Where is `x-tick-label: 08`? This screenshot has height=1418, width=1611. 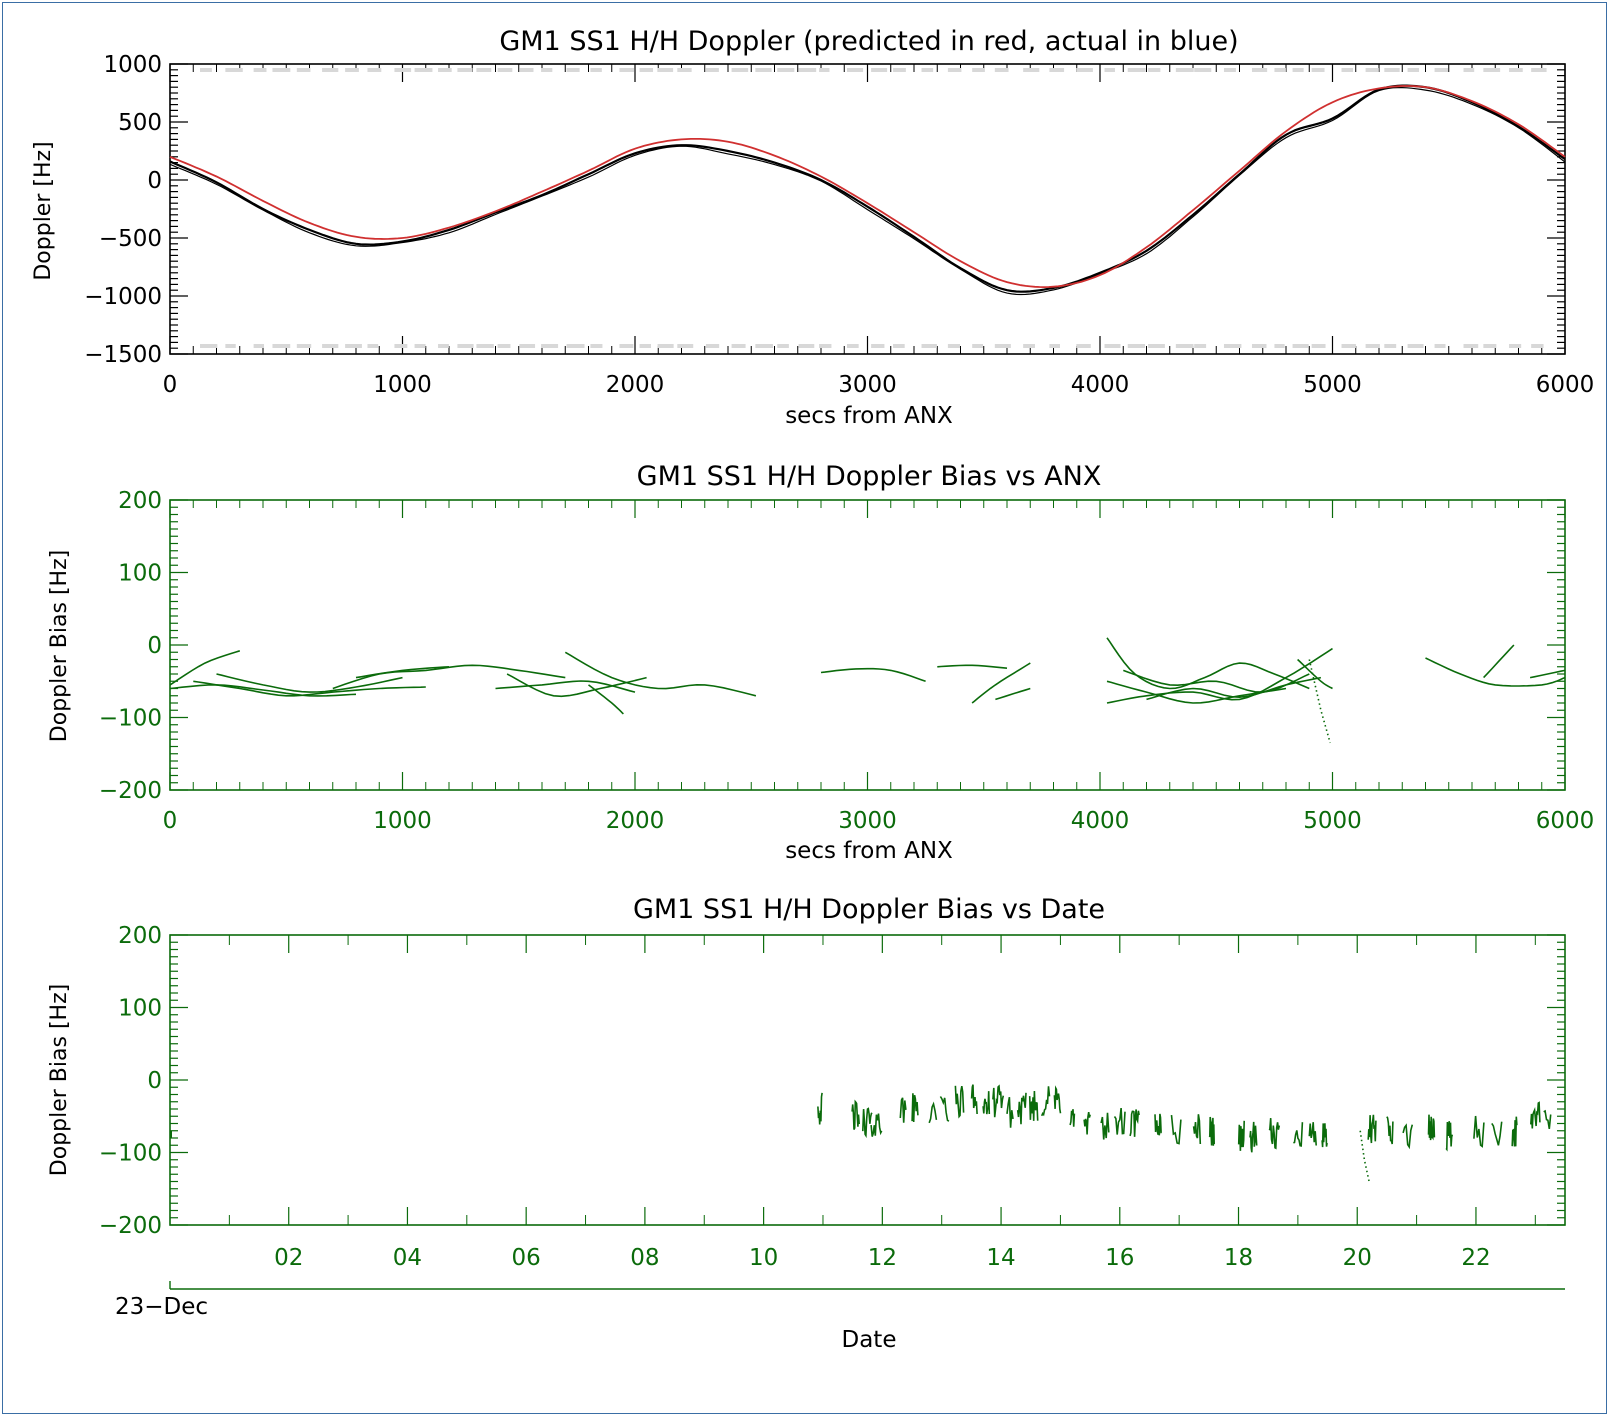
x-tick-label: 08 is located at coordinates (644, 1258).